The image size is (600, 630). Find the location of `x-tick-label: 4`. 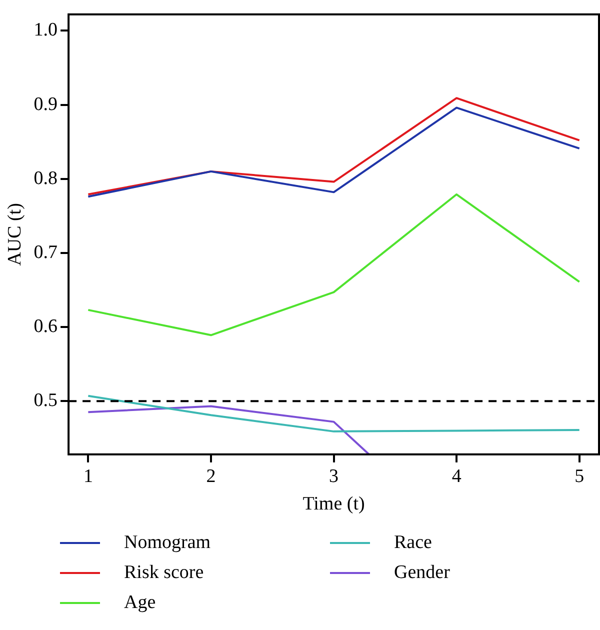

x-tick-label: 4 is located at coordinates (457, 476).